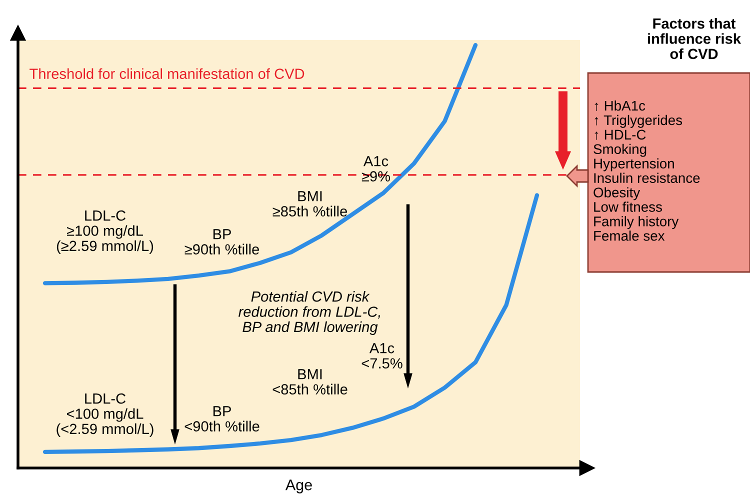 The width and height of the screenshot is (750, 496). What do you see at coordinates (105, 415) in the screenshot?
I see `annotation: LDL-C <100 mg/dL (<2.59 mmol/L)` at bounding box center [105, 415].